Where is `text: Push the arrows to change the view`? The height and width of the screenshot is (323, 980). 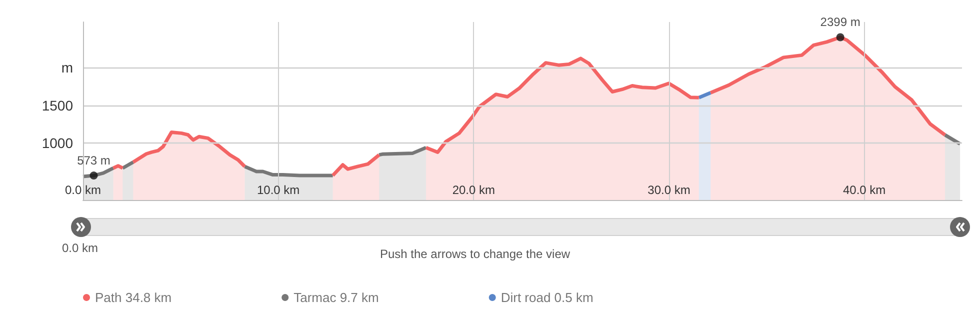
text: Push the arrows to change the view is located at coordinates (475, 254).